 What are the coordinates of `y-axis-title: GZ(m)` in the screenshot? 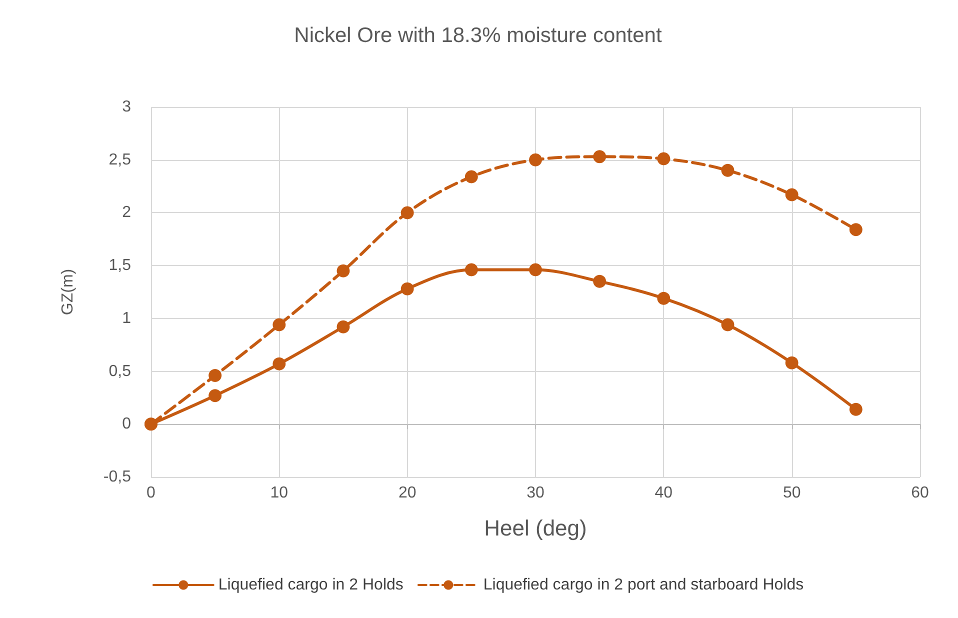 It's located at (68, 292).